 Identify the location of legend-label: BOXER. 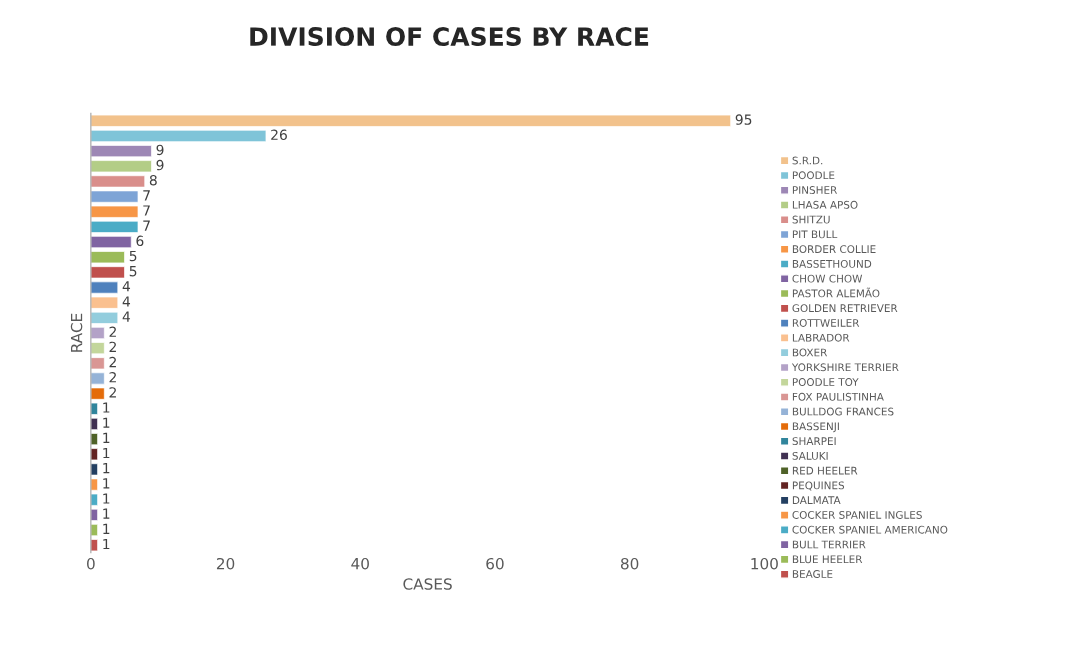
(810, 352).